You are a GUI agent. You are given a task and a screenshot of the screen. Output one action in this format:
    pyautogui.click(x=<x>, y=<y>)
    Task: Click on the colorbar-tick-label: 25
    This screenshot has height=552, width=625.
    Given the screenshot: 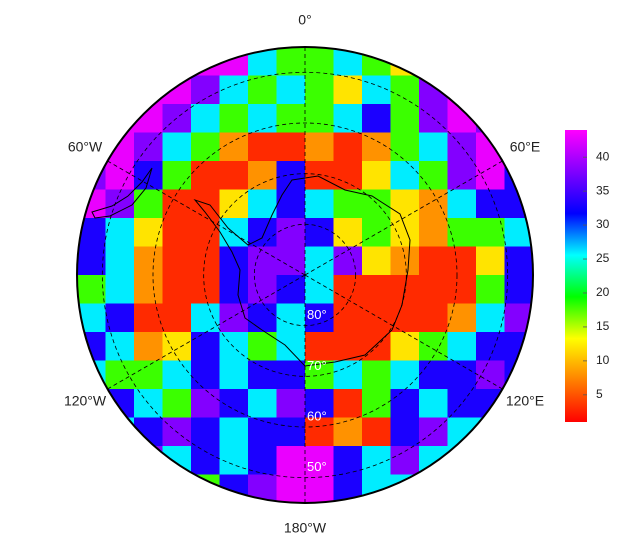 What is the action you would take?
    pyautogui.click(x=603, y=258)
    